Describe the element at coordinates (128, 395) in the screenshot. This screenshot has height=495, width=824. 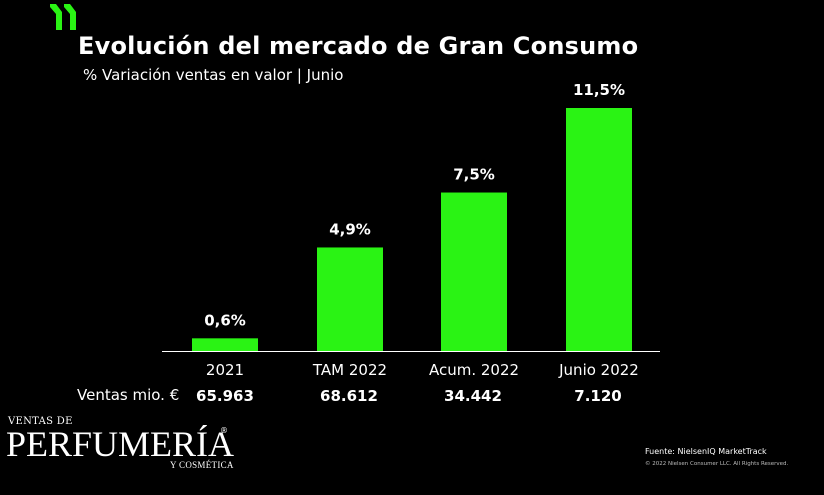
I see `sales-row-label: Ventas mio. €` at that location.